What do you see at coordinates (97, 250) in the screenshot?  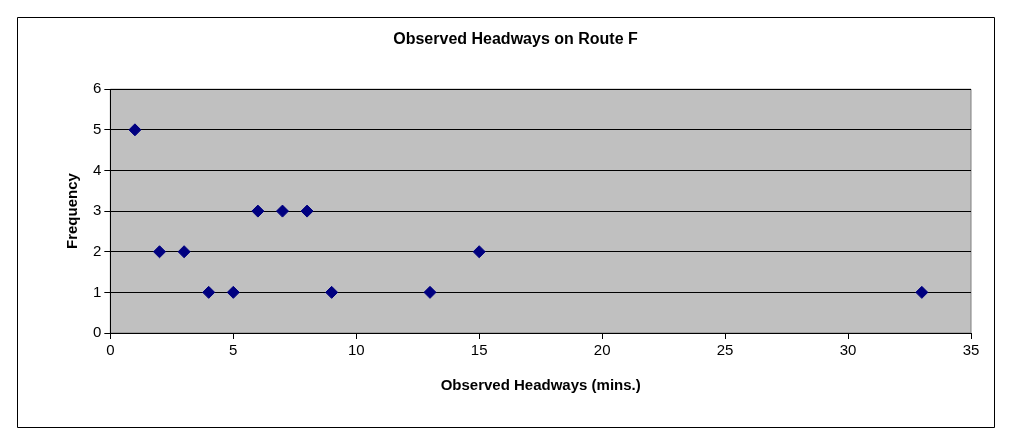 I see `y-tick-label: 2` at bounding box center [97, 250].